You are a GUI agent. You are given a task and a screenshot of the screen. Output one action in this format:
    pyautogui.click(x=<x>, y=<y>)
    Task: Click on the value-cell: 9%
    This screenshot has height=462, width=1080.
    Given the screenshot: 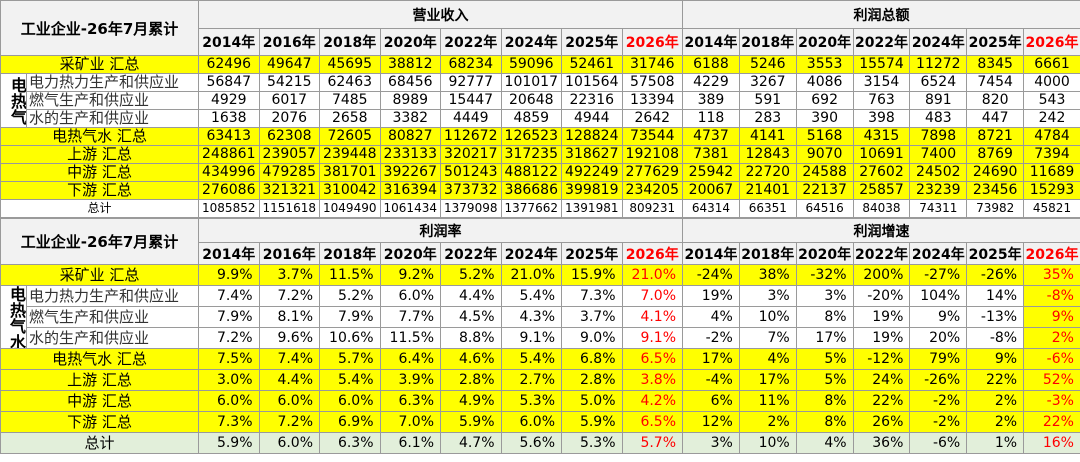 What is the action you would take?
    pyautogui.click(x=995, y=359)
    